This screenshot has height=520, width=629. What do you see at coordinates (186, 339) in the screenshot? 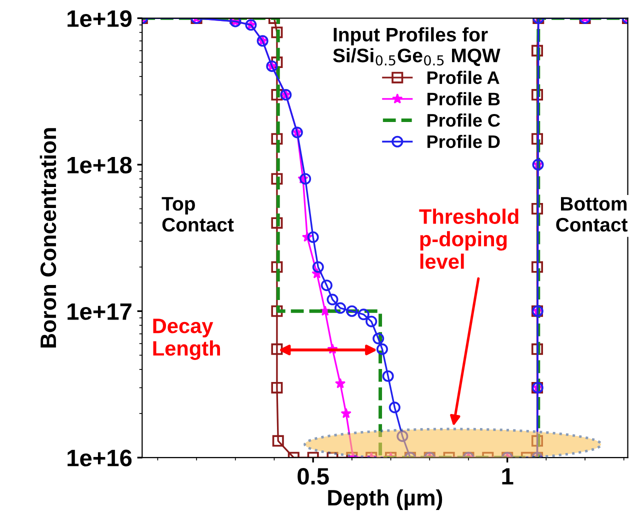
I see `annotation: Decay Length` at bounding box center [186, 339].